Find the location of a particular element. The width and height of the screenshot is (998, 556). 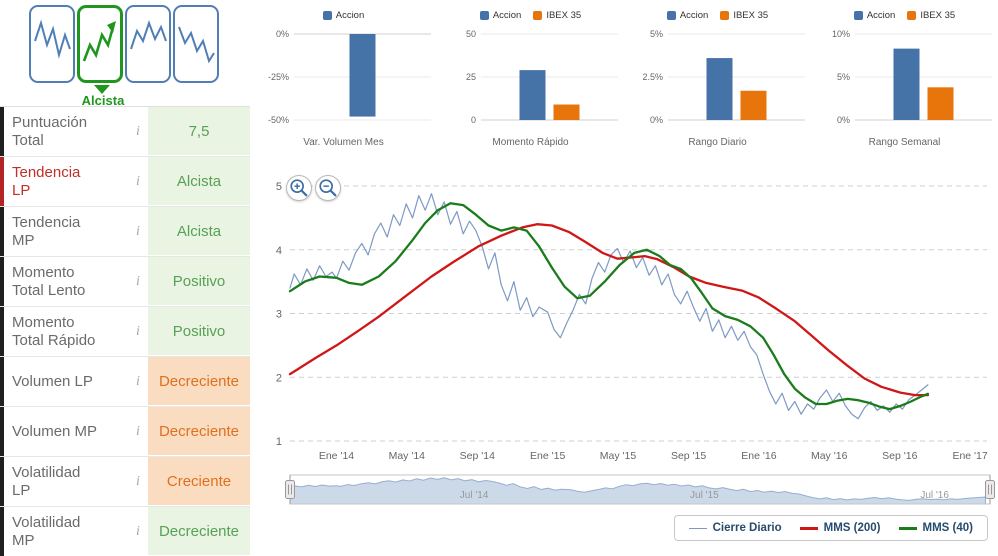

zoom-out-button is located at coordinates (328, 188).